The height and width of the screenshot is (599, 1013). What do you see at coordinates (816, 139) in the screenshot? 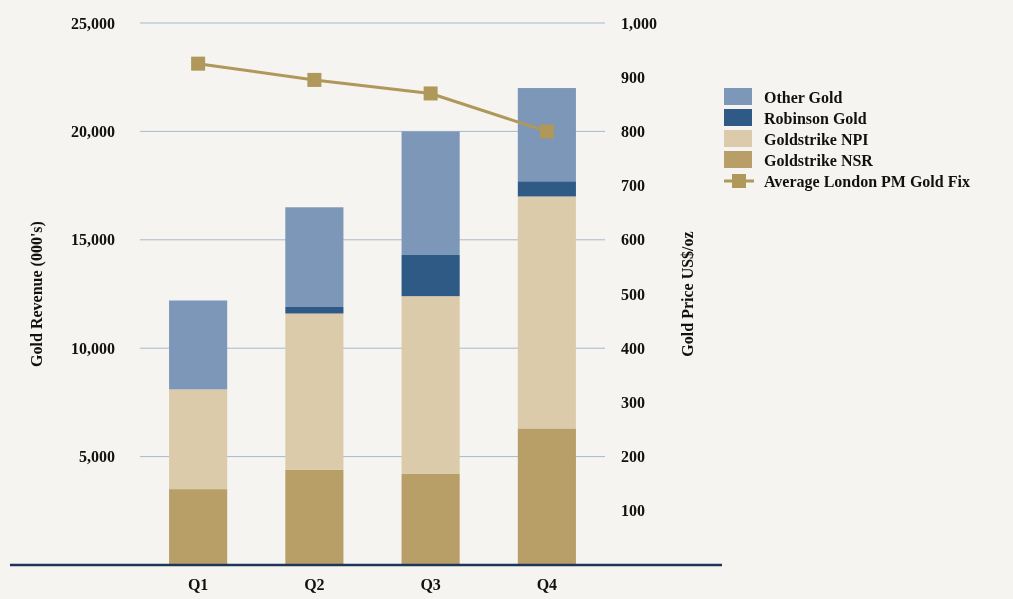
I see `legend-label: Goldstrike NPI` at bounding box center [816, 139].